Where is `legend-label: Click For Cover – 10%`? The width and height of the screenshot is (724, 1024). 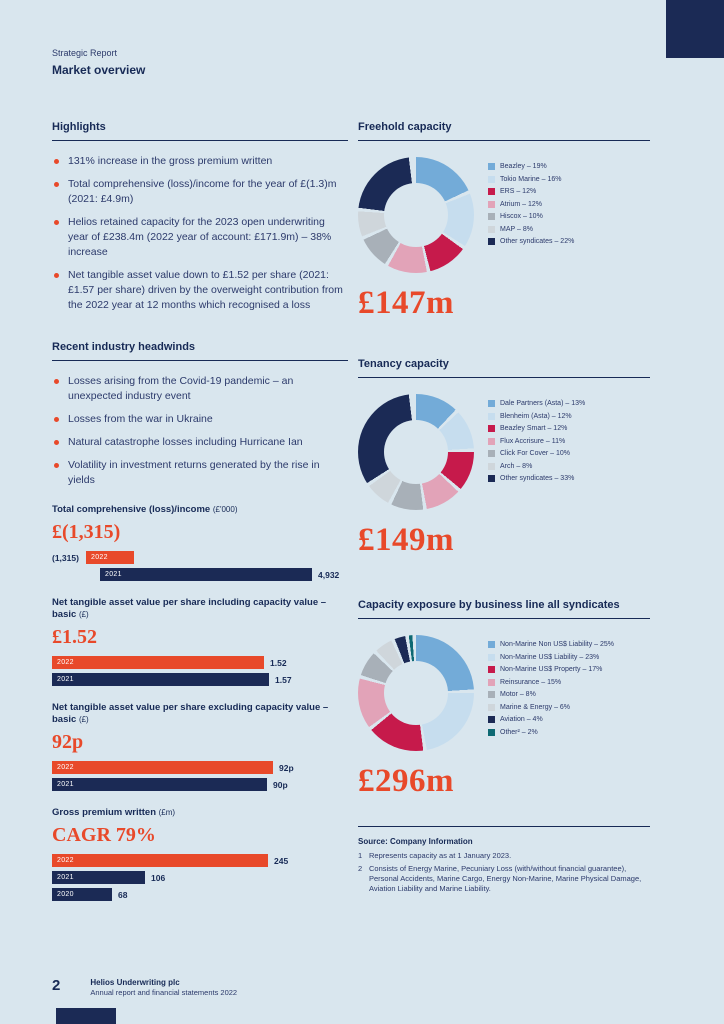 legend-label: Click For Cover – 10% is located at coordinates (535, 453).